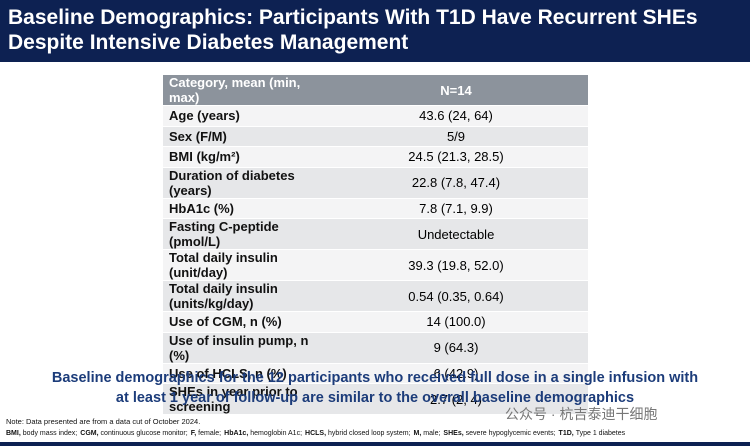 The image size is (750, 446). What do you see at coordinates (456, 136) in the screenshot?
I see `value-cell: 5/9` at bounding box center [456, 136].